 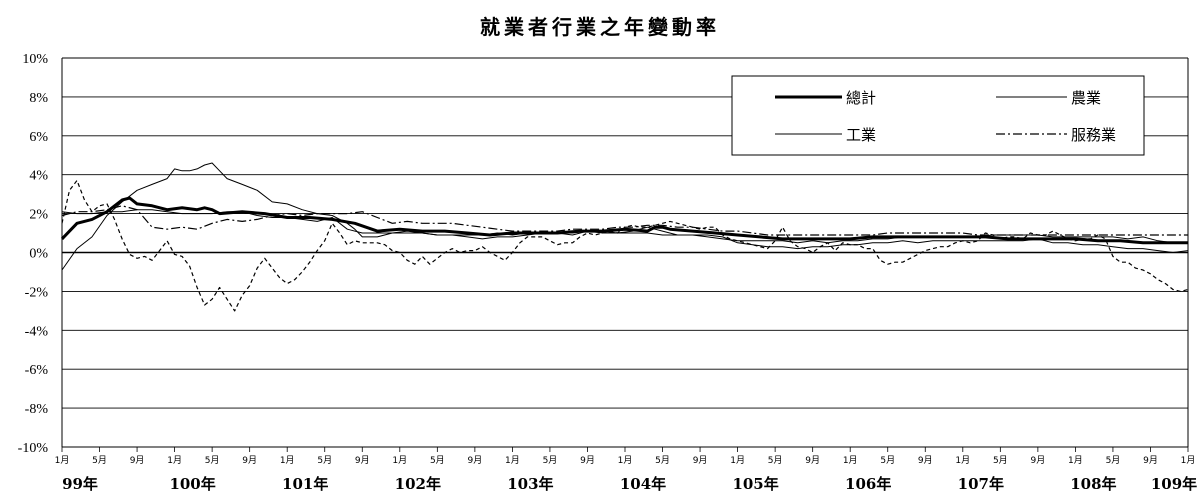 I want to click on y-tick-label: 6%, so click(x=38, y=137).